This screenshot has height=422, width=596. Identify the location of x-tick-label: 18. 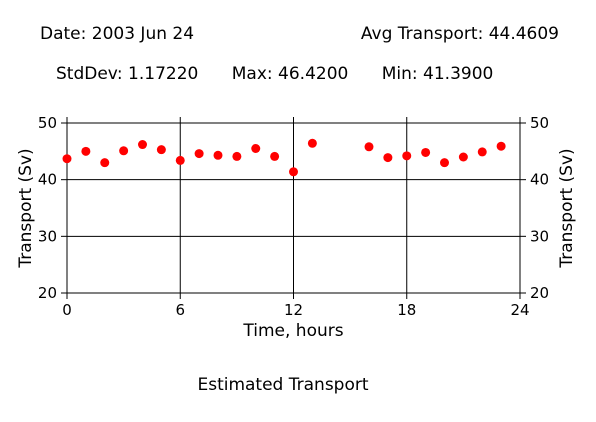
(406, 310).